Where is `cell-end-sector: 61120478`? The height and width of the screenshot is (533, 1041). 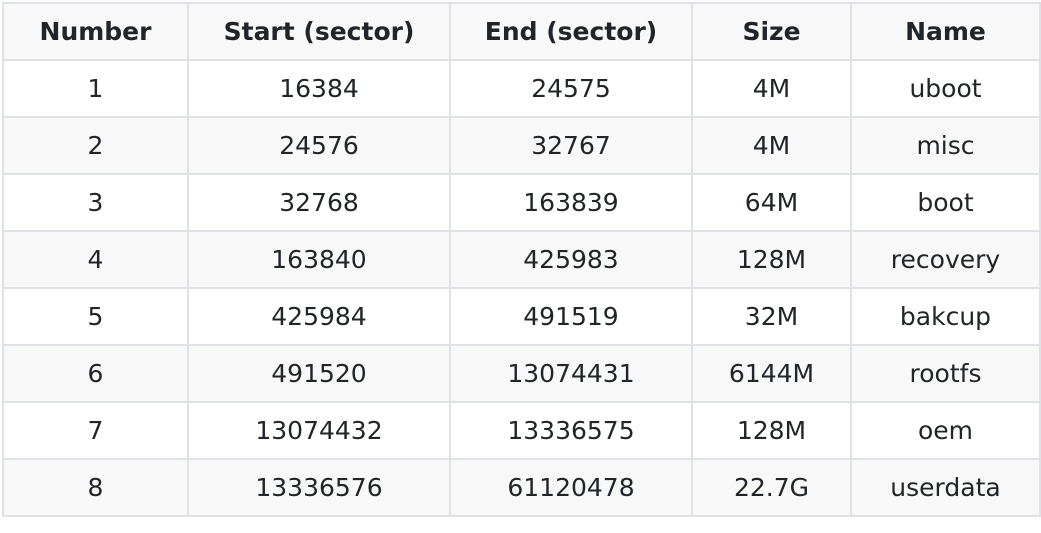
cell-end-sector: 61120478 is located at coordinates (571, 487).